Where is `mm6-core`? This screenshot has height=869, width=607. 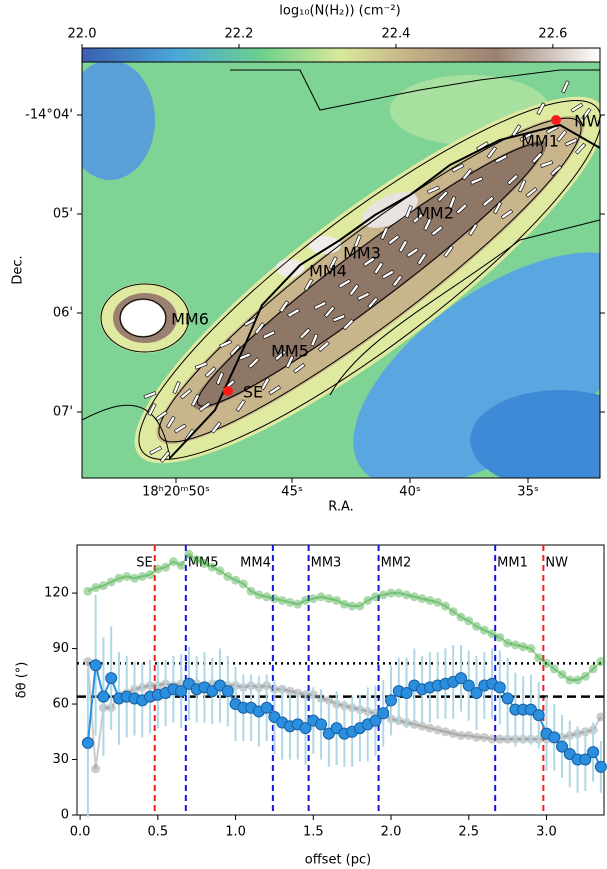 mm6-core is located at coordinates (143, 318).